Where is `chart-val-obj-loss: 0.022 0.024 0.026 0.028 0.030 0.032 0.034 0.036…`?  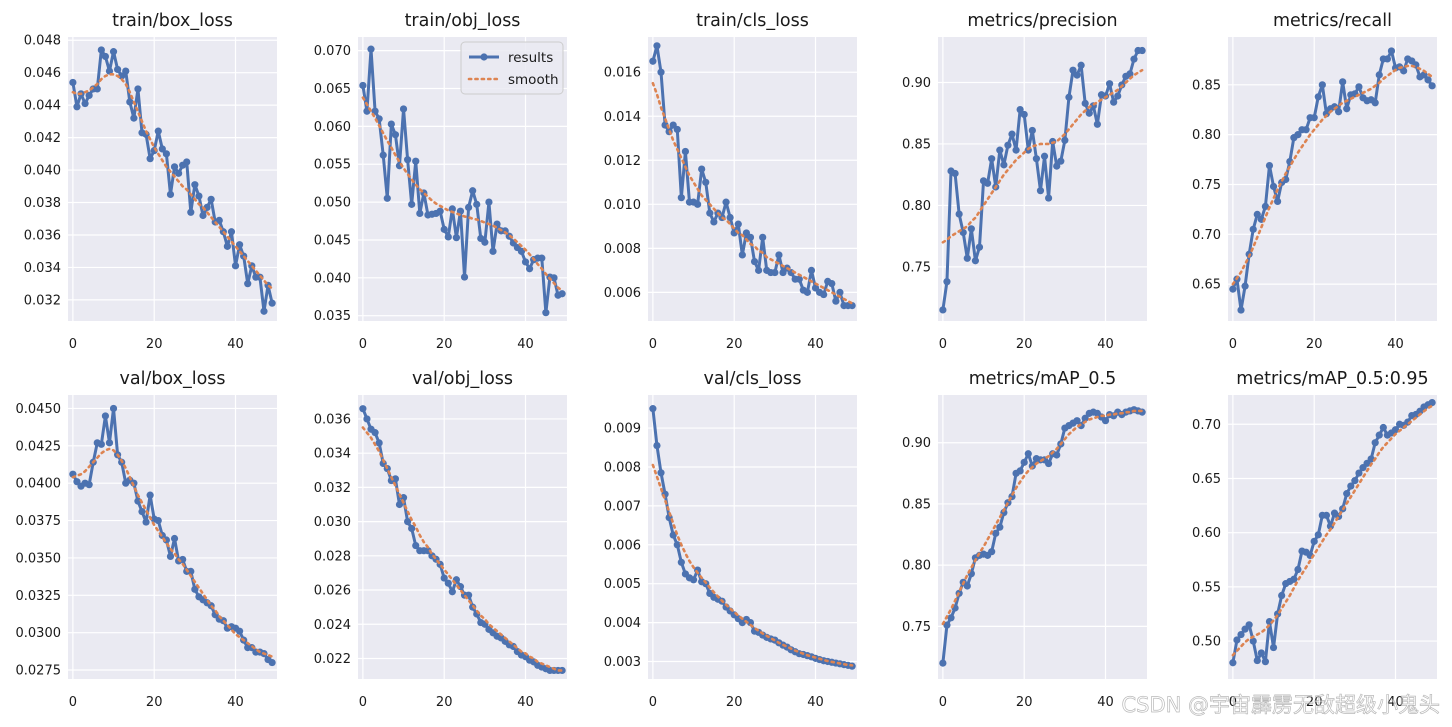 chart-val-obj-loss: 0.022 0.024 0.026 0.028 0.030 0.032 0.034 0.036… is located at coordinates (440, 539).